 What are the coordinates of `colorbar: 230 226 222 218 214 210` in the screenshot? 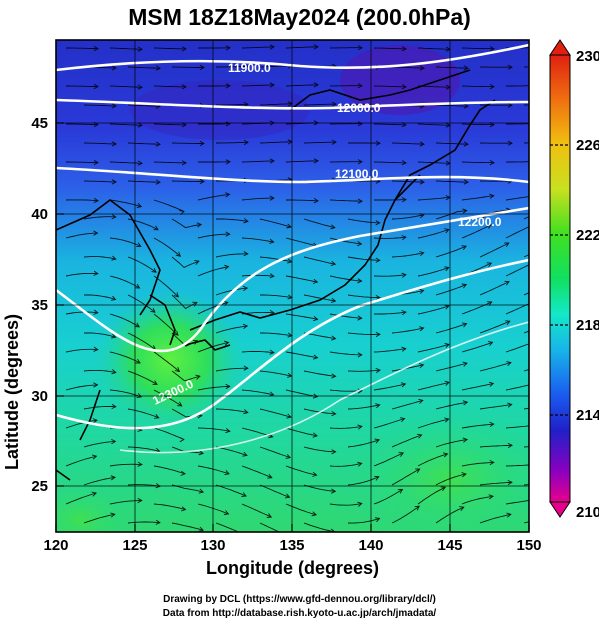 It's located at (574, 280).